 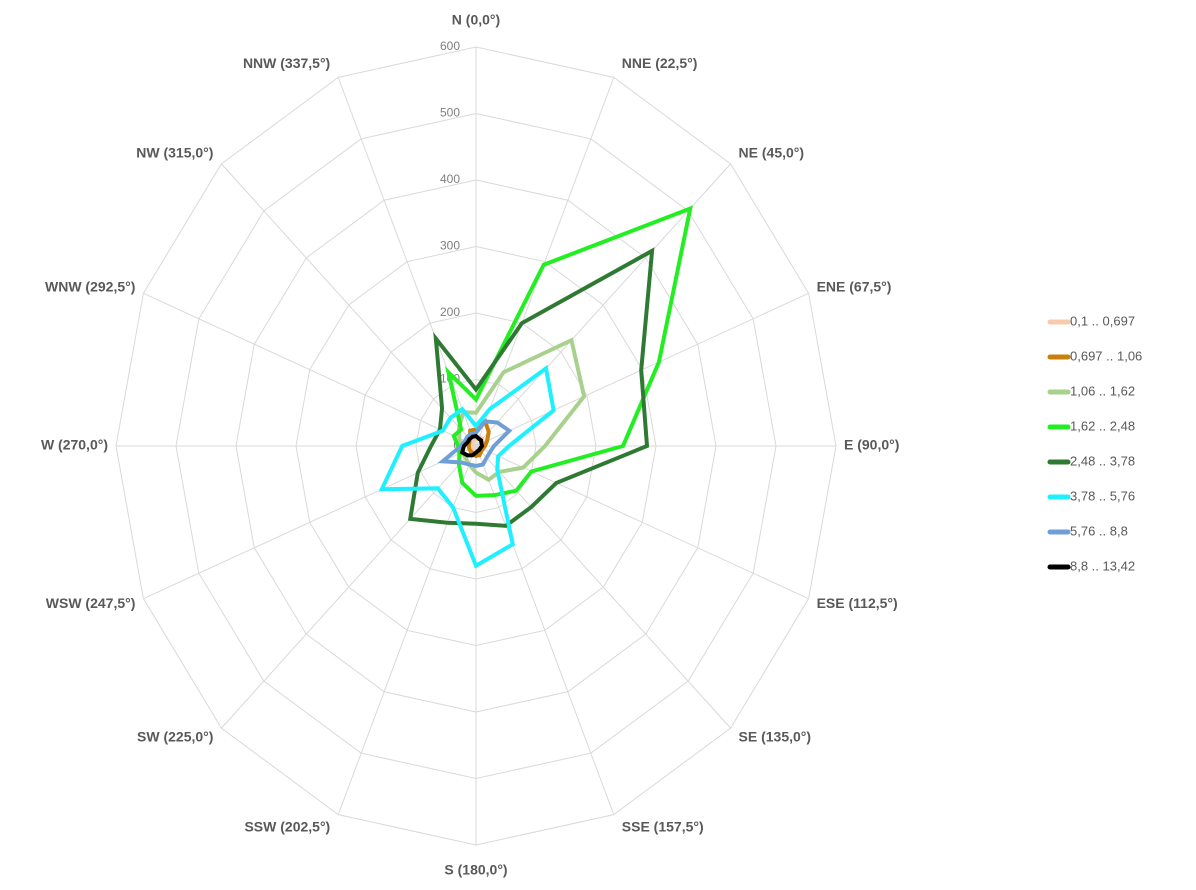 I want to click on legend-label: 3,78 .. 5,76, so click(x=1102, y=495).